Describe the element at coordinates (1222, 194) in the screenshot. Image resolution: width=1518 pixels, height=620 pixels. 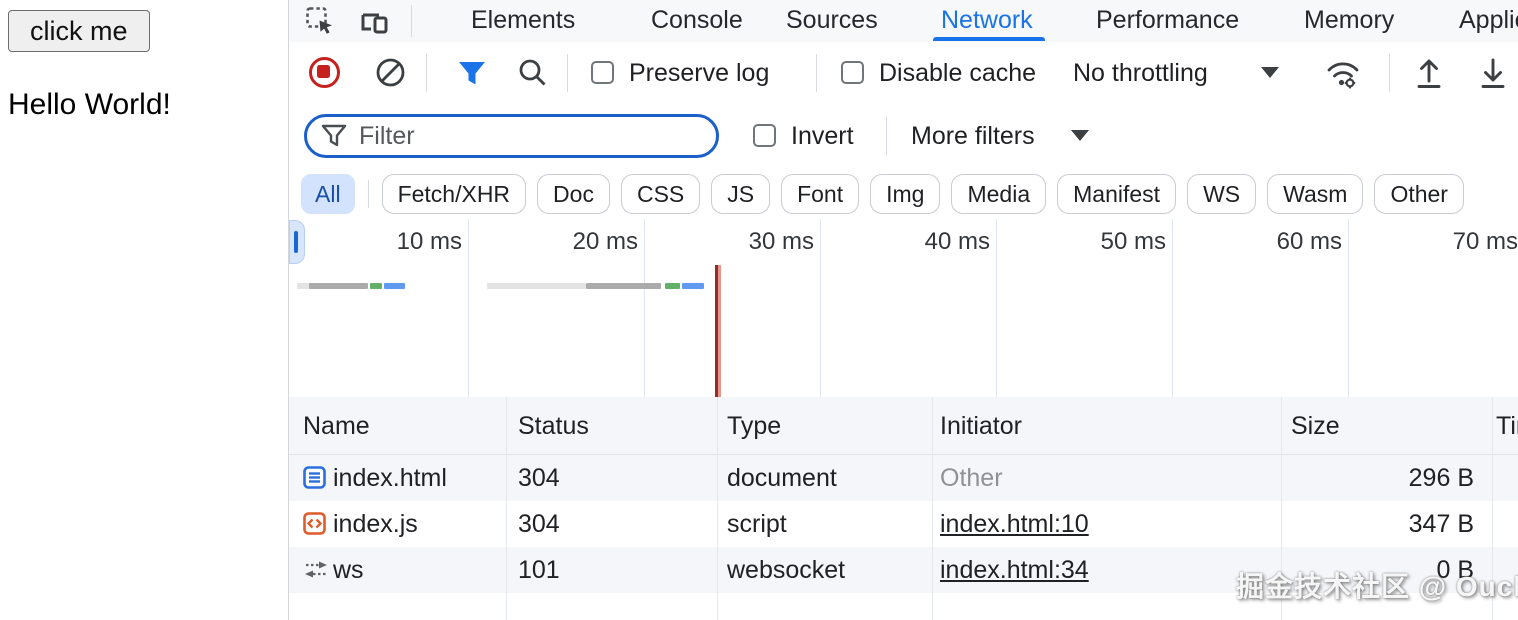
I see `type-chip-ws: WS` at that location.